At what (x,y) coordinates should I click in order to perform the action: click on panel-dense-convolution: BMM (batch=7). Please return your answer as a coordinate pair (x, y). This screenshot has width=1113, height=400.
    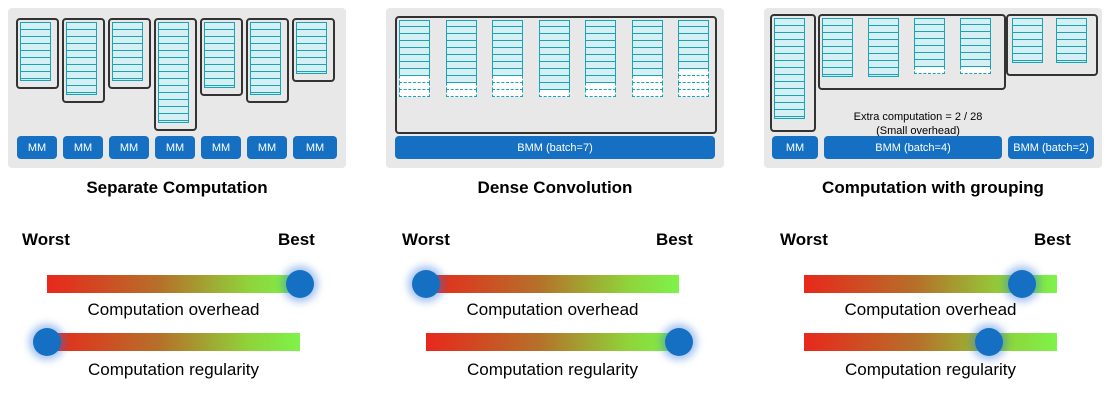
    Looking at the image, I should click on (555, 88).